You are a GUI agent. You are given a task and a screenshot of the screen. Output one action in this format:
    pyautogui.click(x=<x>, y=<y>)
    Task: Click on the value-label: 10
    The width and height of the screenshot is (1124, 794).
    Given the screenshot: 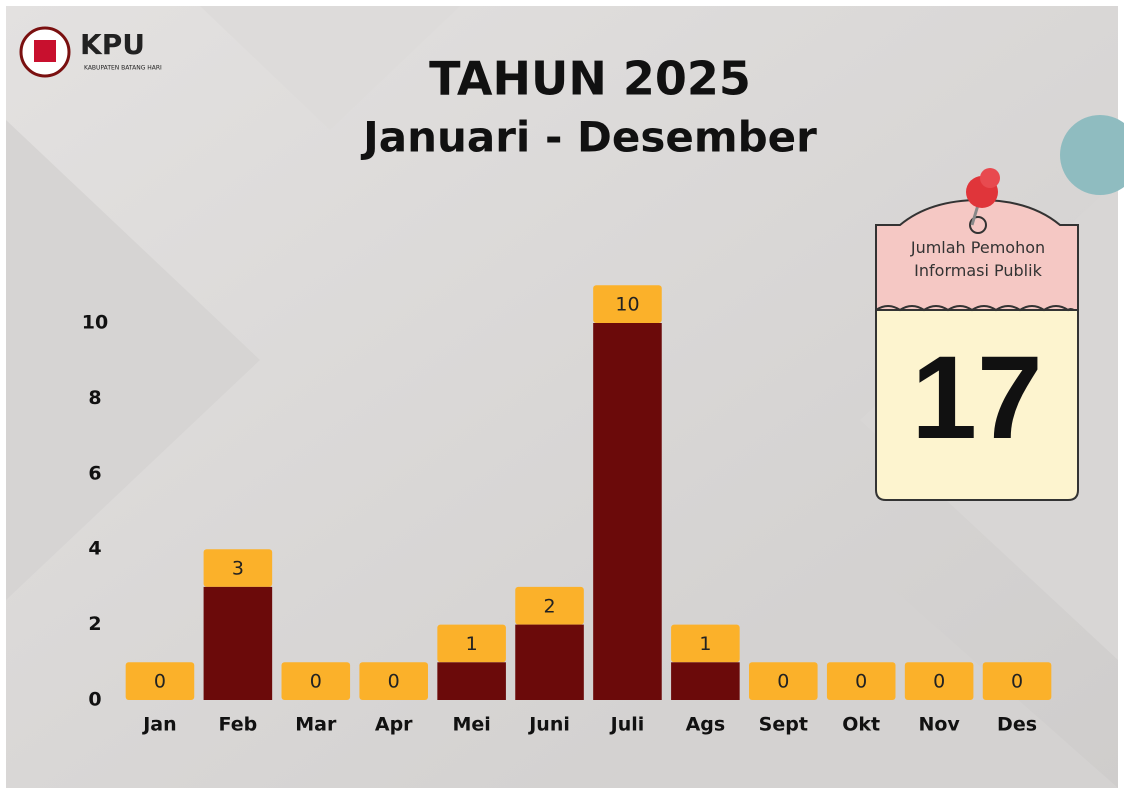 What is the action you would take?
    pyautogui.click(x=627, y=305)
    